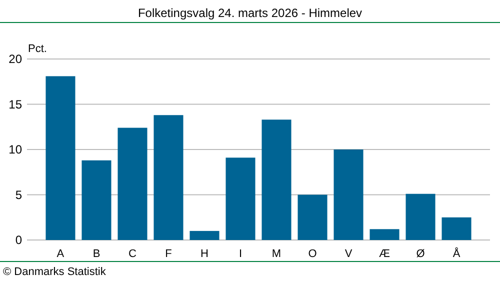  What do you see at coordinates (456, 253) in the screenshot?
I see `x-tick-label: Å` at bounding box center [456, 253].